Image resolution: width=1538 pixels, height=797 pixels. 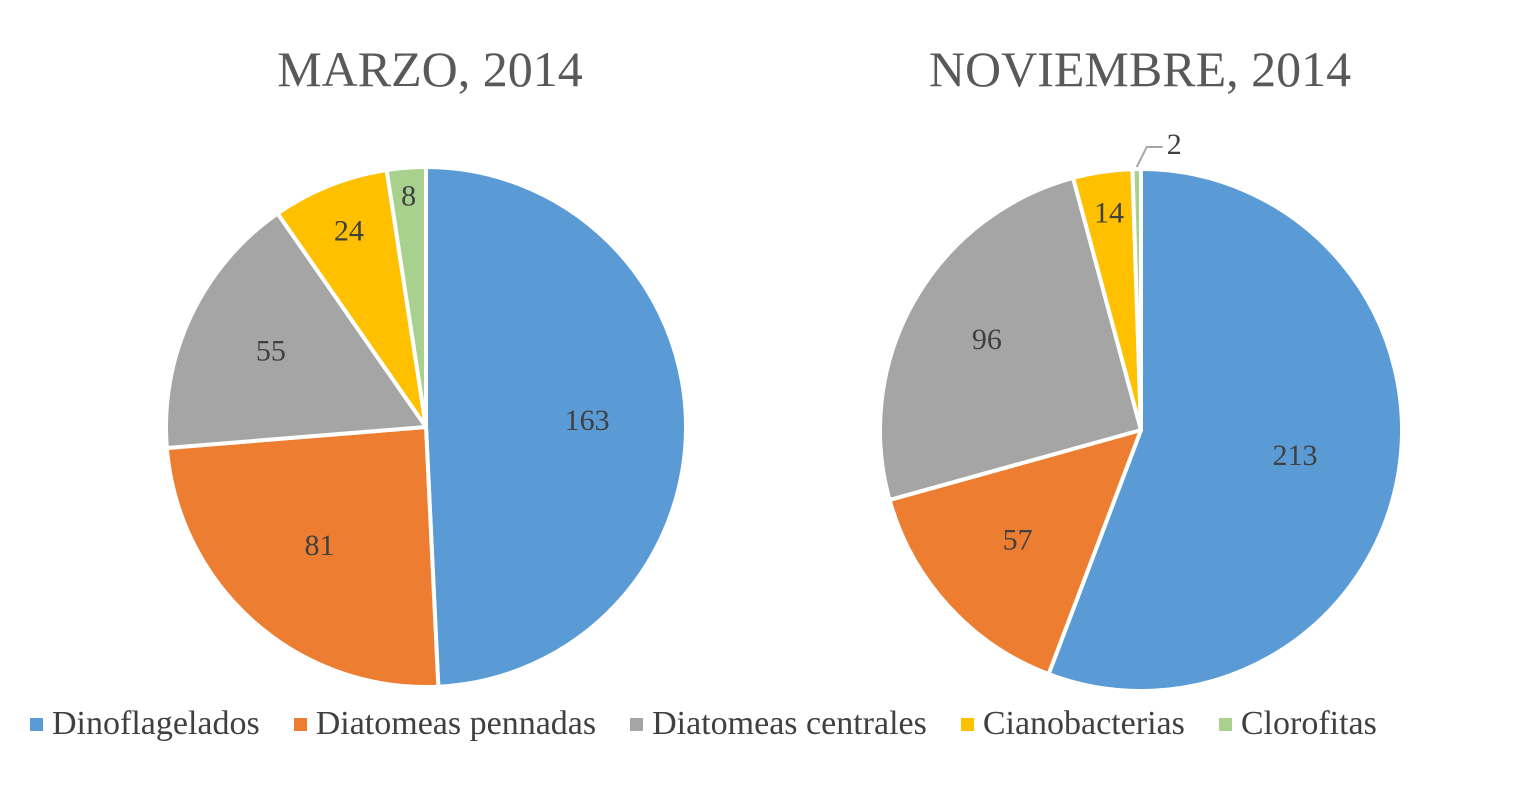 What do you see at coordinates (1018, 540) in the screenshot?
I see `data-label: 57` at bounding box center [1018, 540].